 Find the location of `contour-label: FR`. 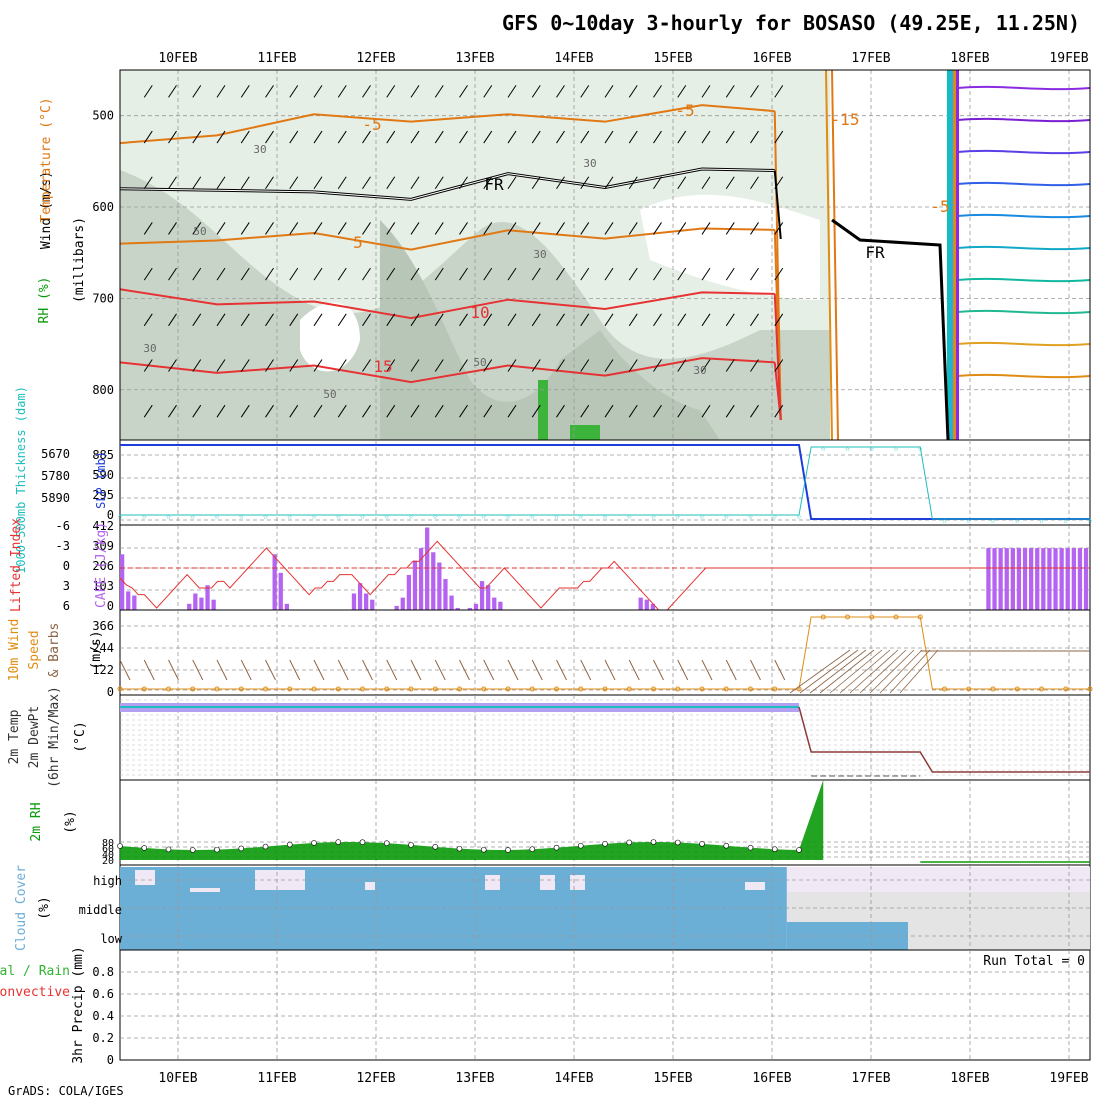

contour-label: FR is located at coordinates (875, 252).